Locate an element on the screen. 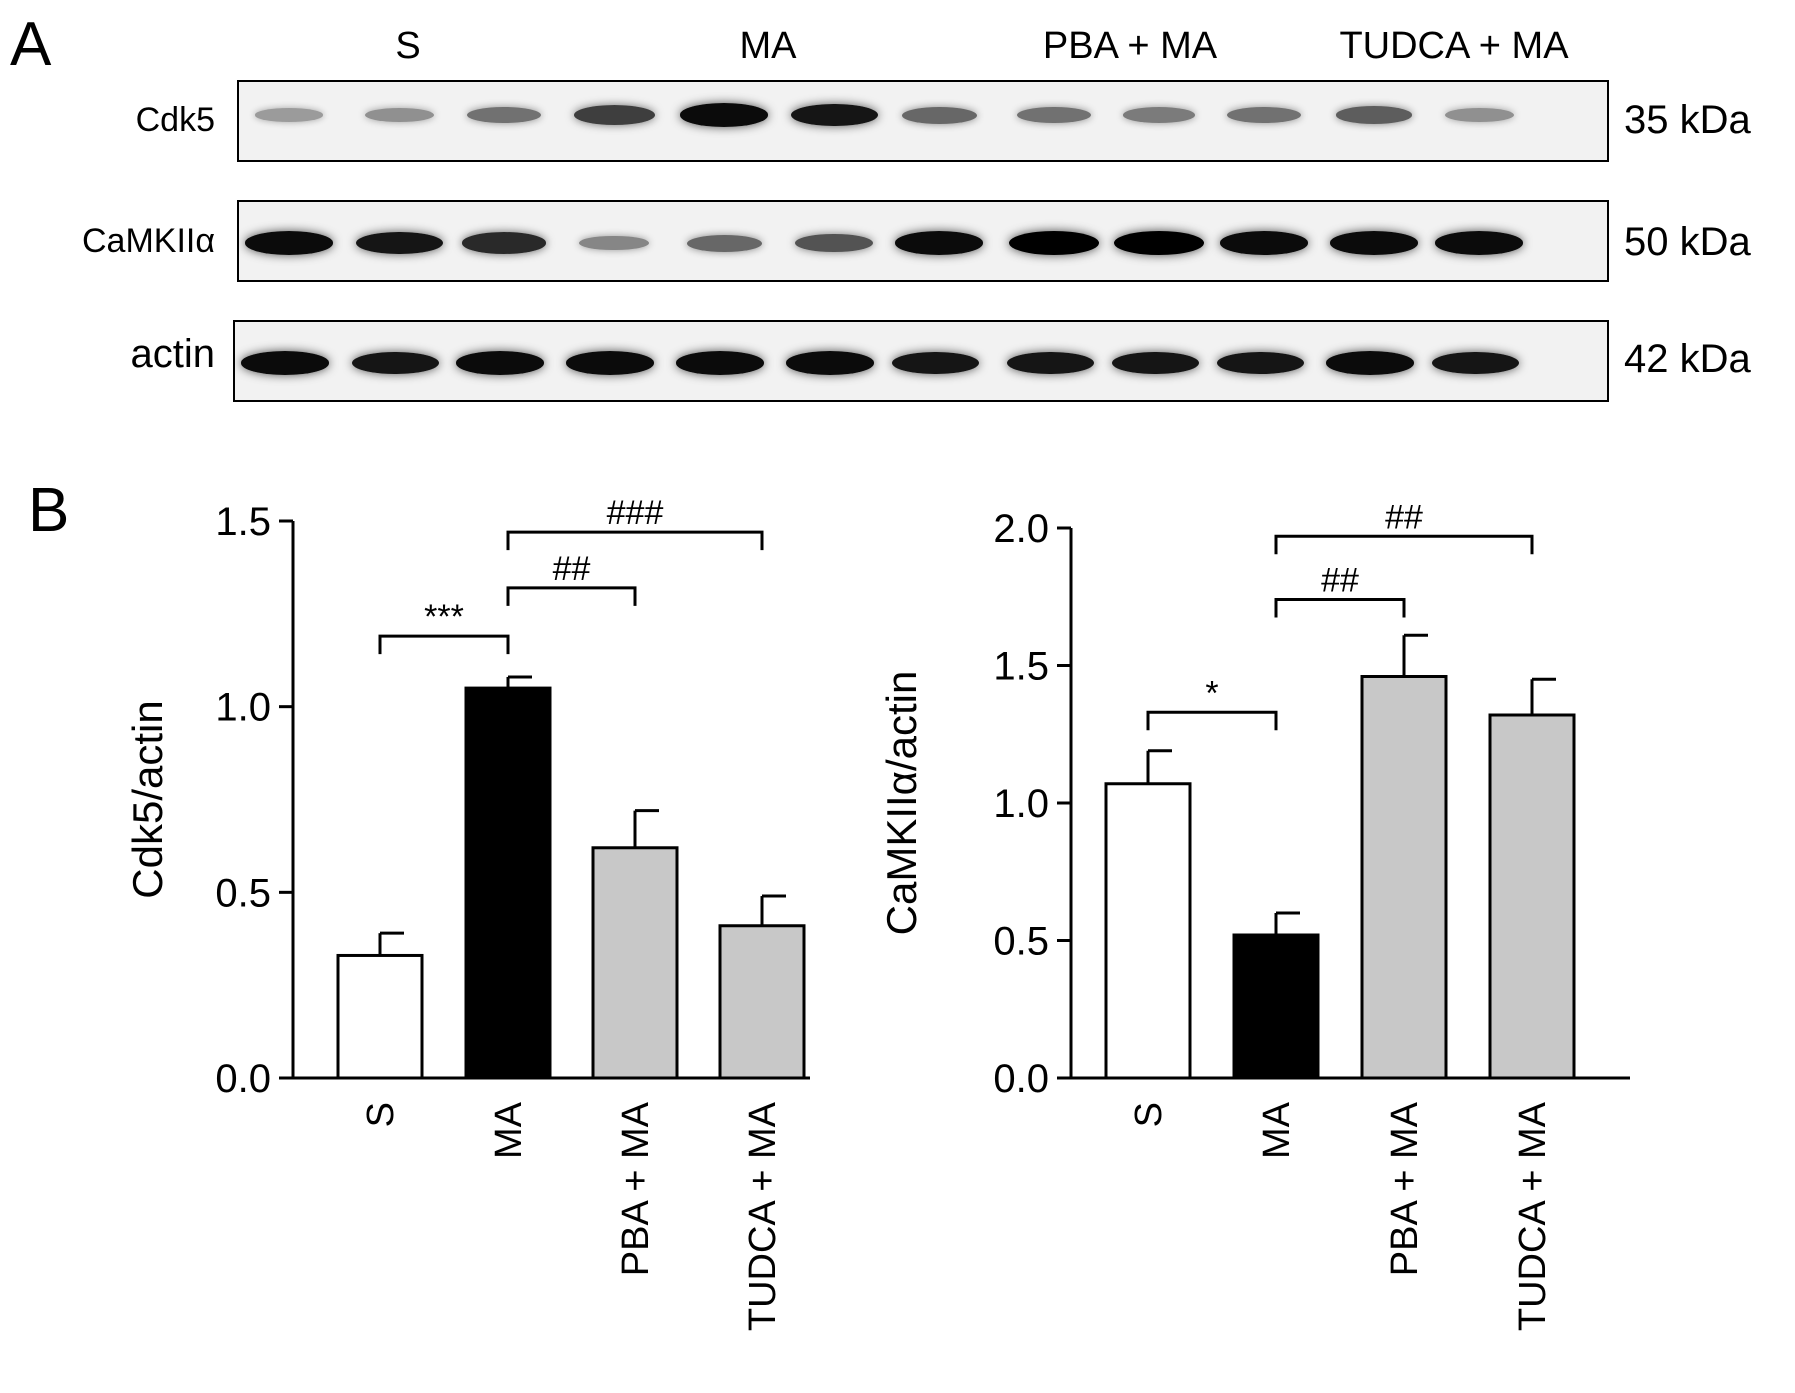 The width and height of the screenshot is (1795, 1393). blot-group-label-s: S is located at coordinates (408, 46).